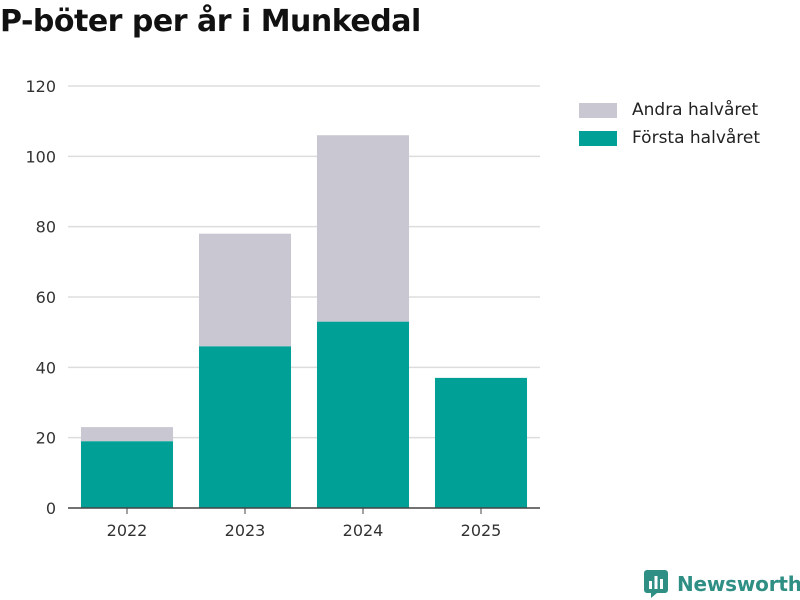 The image size is (800, 600). What do you see at coordinates (363, 530) in the screenshot?
I see `x-tick-label: 2024` at bounding box center [363, 530].